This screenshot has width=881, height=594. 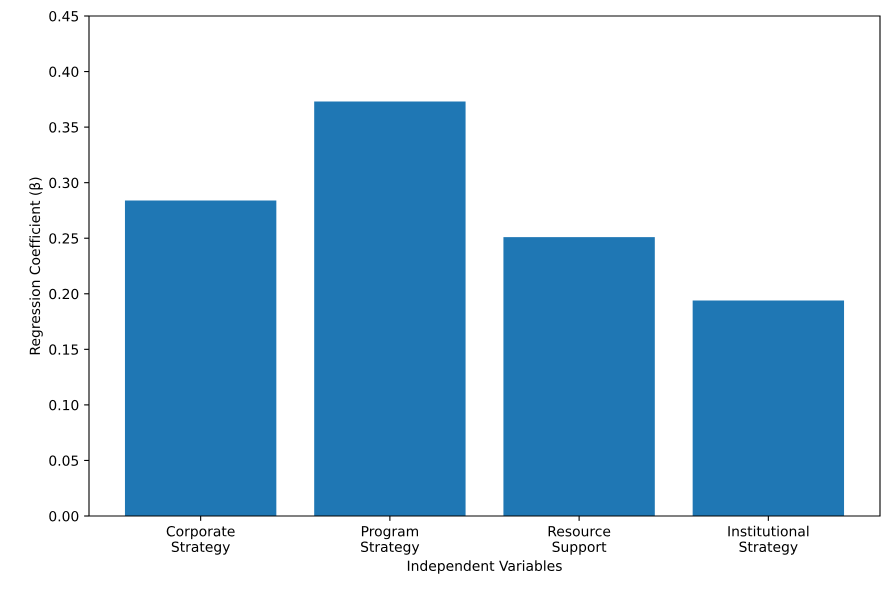 What do you see at coordinates (63, 294) in the screenshot?
I see `y-tick-label: 0.20` at bounding box center [63, 294].